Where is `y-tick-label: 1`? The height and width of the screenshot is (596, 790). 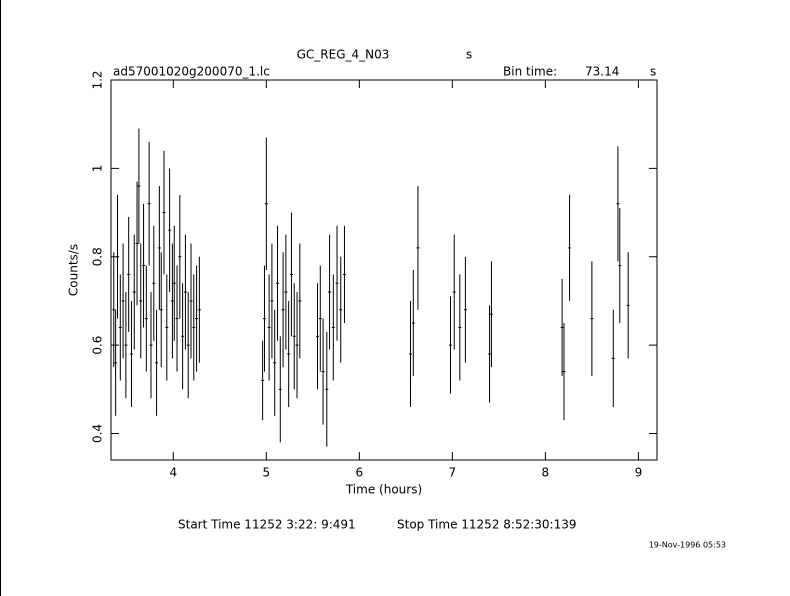 y-tick-label: 1 is located at coordinates (98, 169).